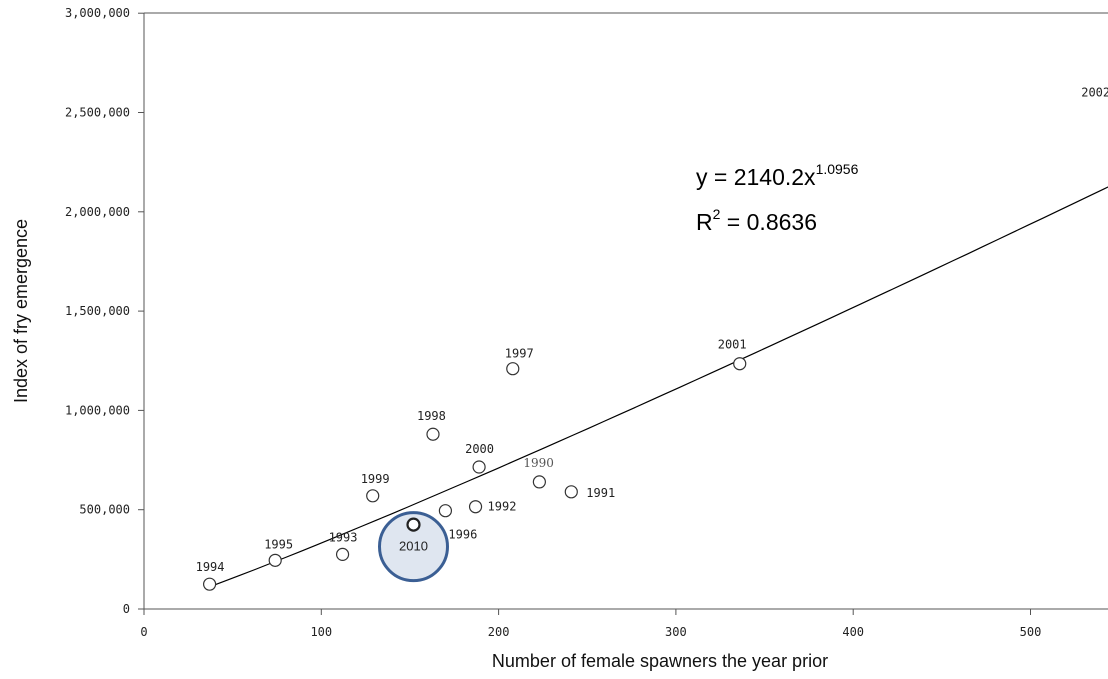 This screenshot has width=1108, height=679. I want to click on trendline-equation: y = 2140.2x1.0956, so click(777, 175).